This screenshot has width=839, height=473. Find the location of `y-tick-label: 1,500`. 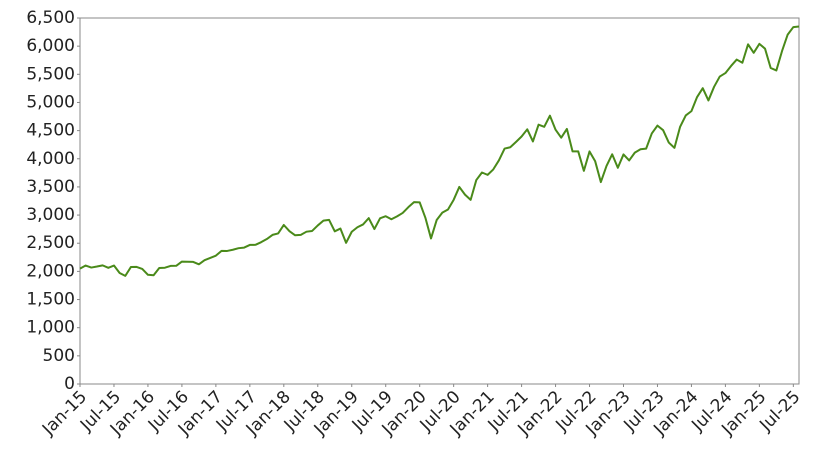

y-tick-label: 1,500 is located at coordinates (50, 300).